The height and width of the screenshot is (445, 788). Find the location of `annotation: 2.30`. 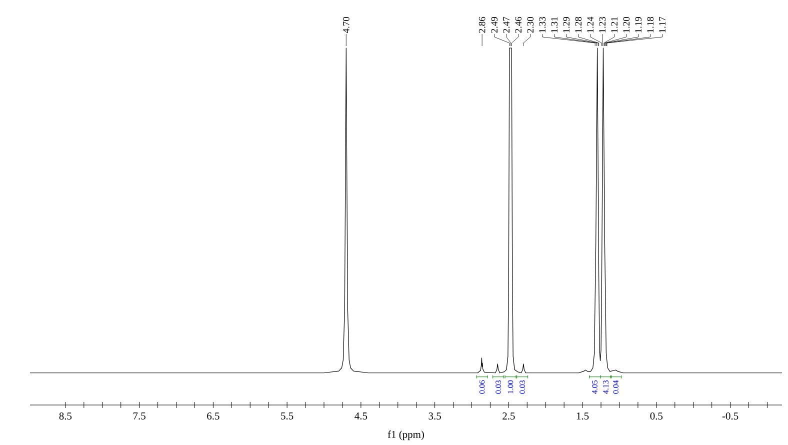

annotation: 2.30 is located at coordinates (530, 24).